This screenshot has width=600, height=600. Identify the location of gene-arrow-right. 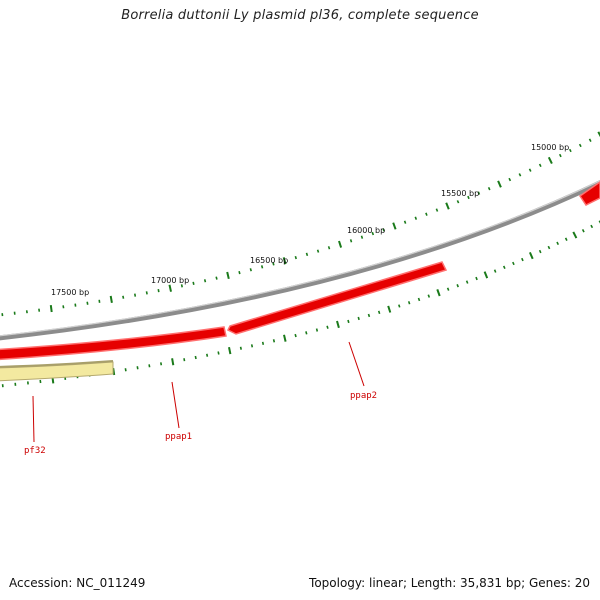
(589, 193).